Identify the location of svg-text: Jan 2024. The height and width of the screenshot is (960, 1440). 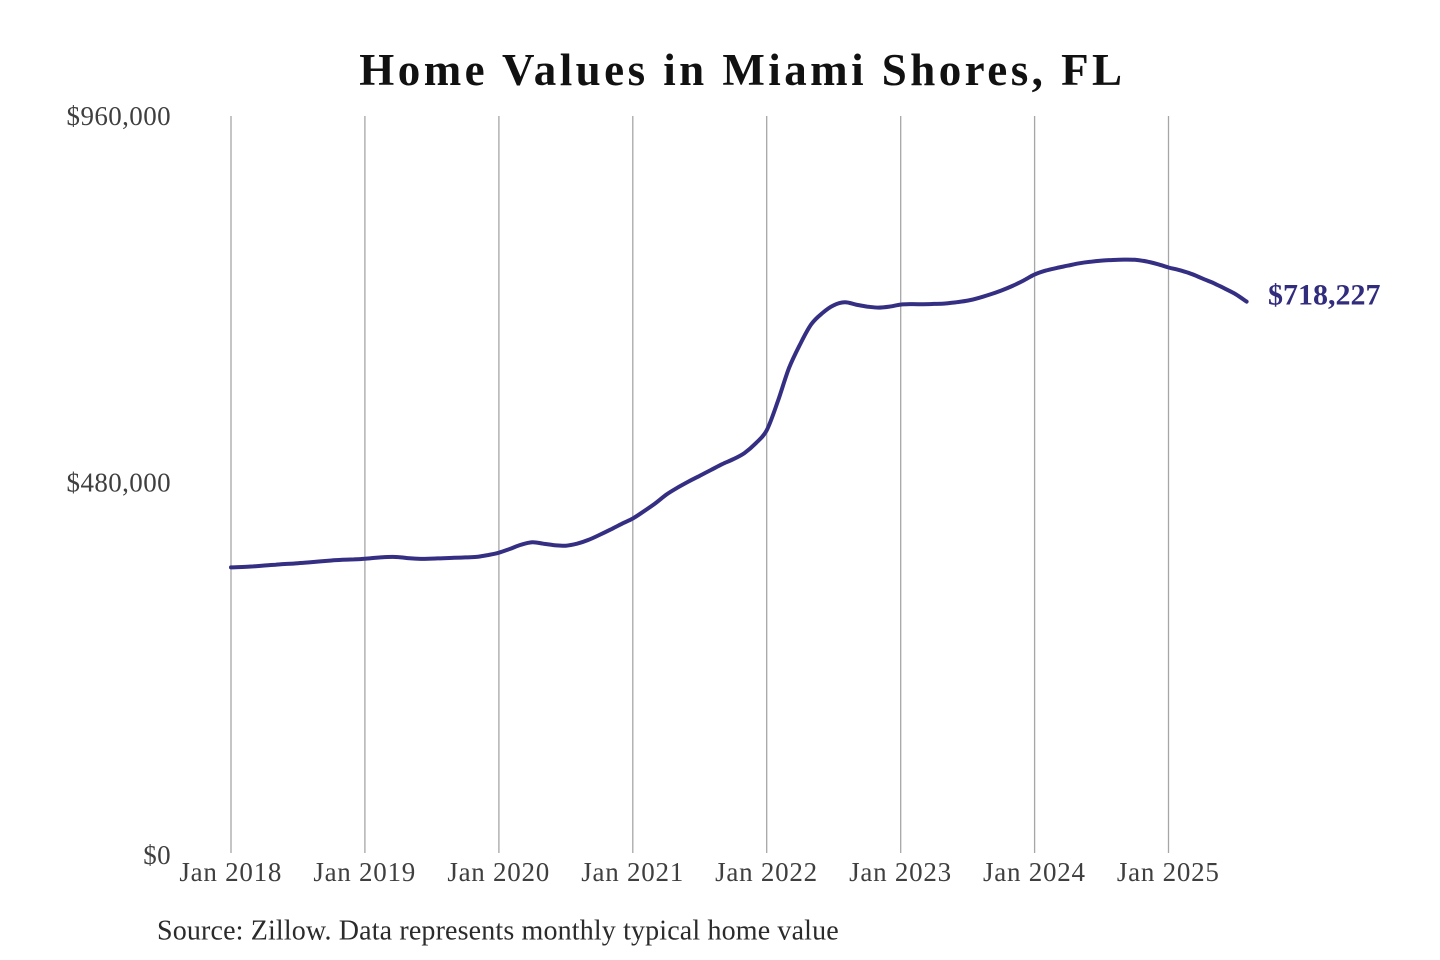
(1034, 872).